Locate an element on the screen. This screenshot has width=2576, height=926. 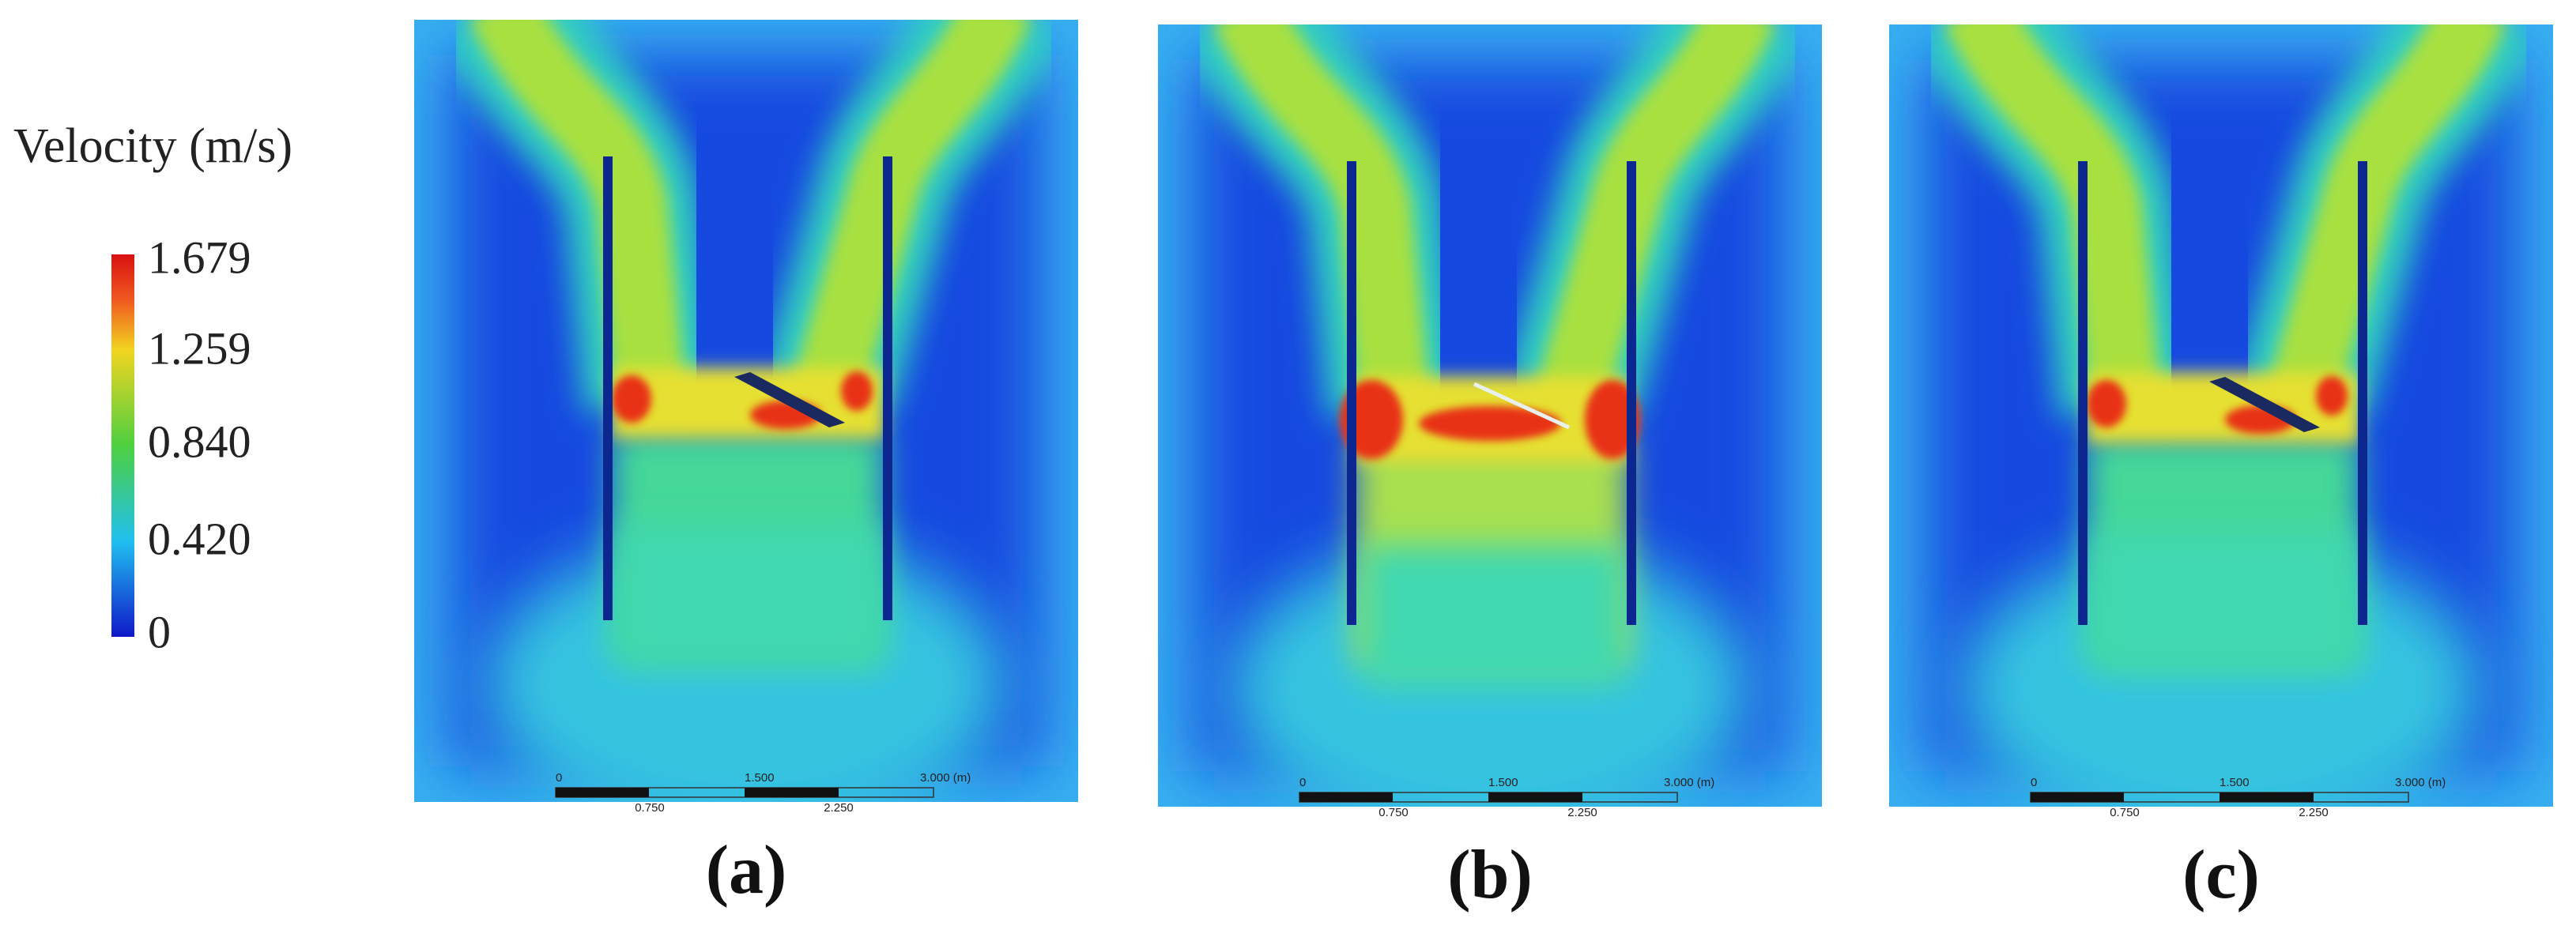
color-bar is located at coordinates (122, 445).